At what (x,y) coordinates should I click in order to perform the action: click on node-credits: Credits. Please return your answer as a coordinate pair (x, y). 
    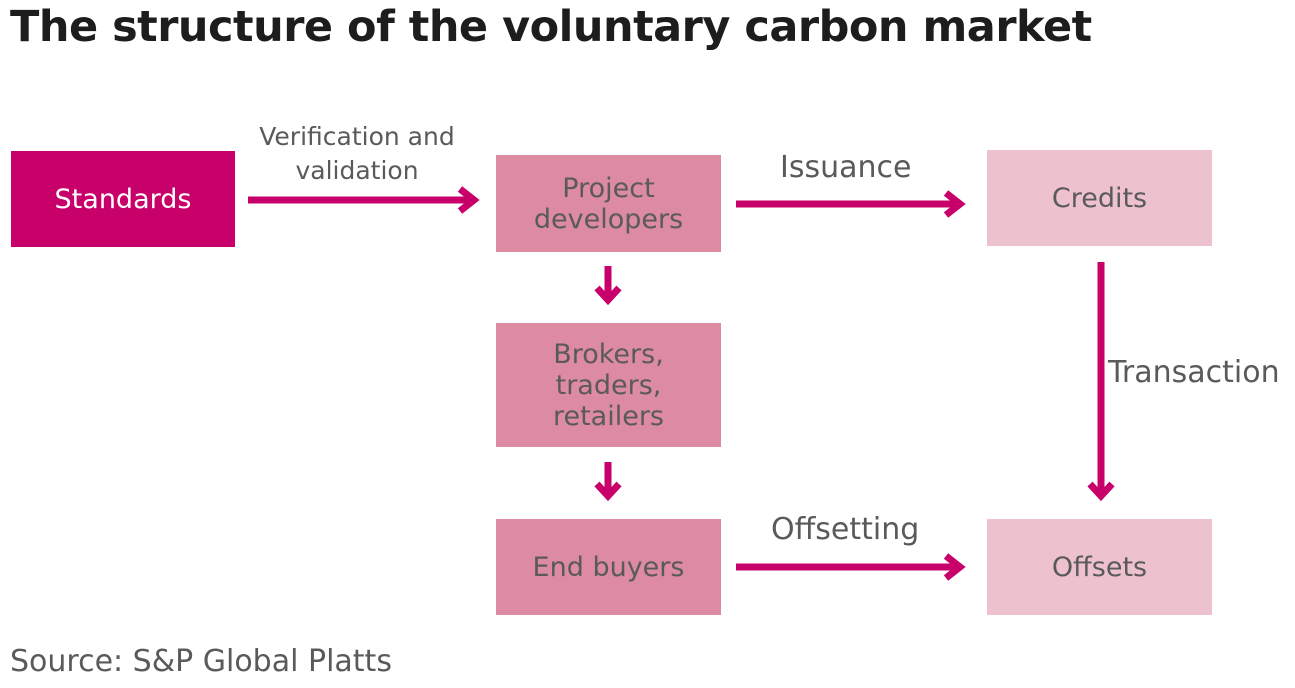
    Looking at the image, I should click on (1099, 198).